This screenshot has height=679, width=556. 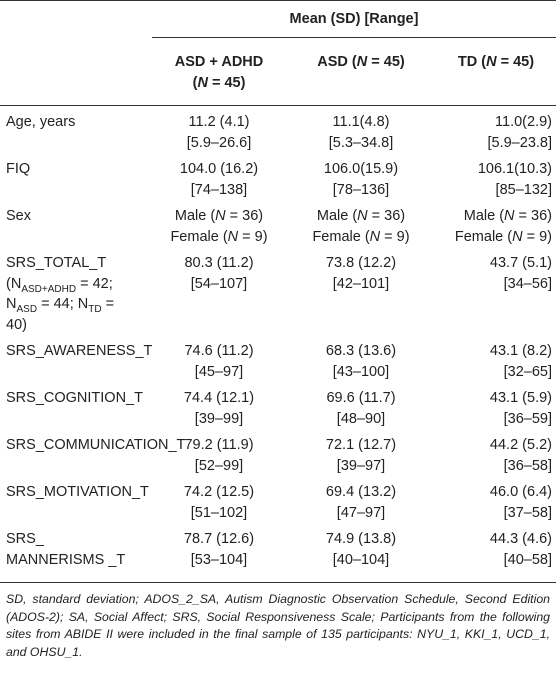 I want to click on text-part: = 9), so click(x=395, y=236).